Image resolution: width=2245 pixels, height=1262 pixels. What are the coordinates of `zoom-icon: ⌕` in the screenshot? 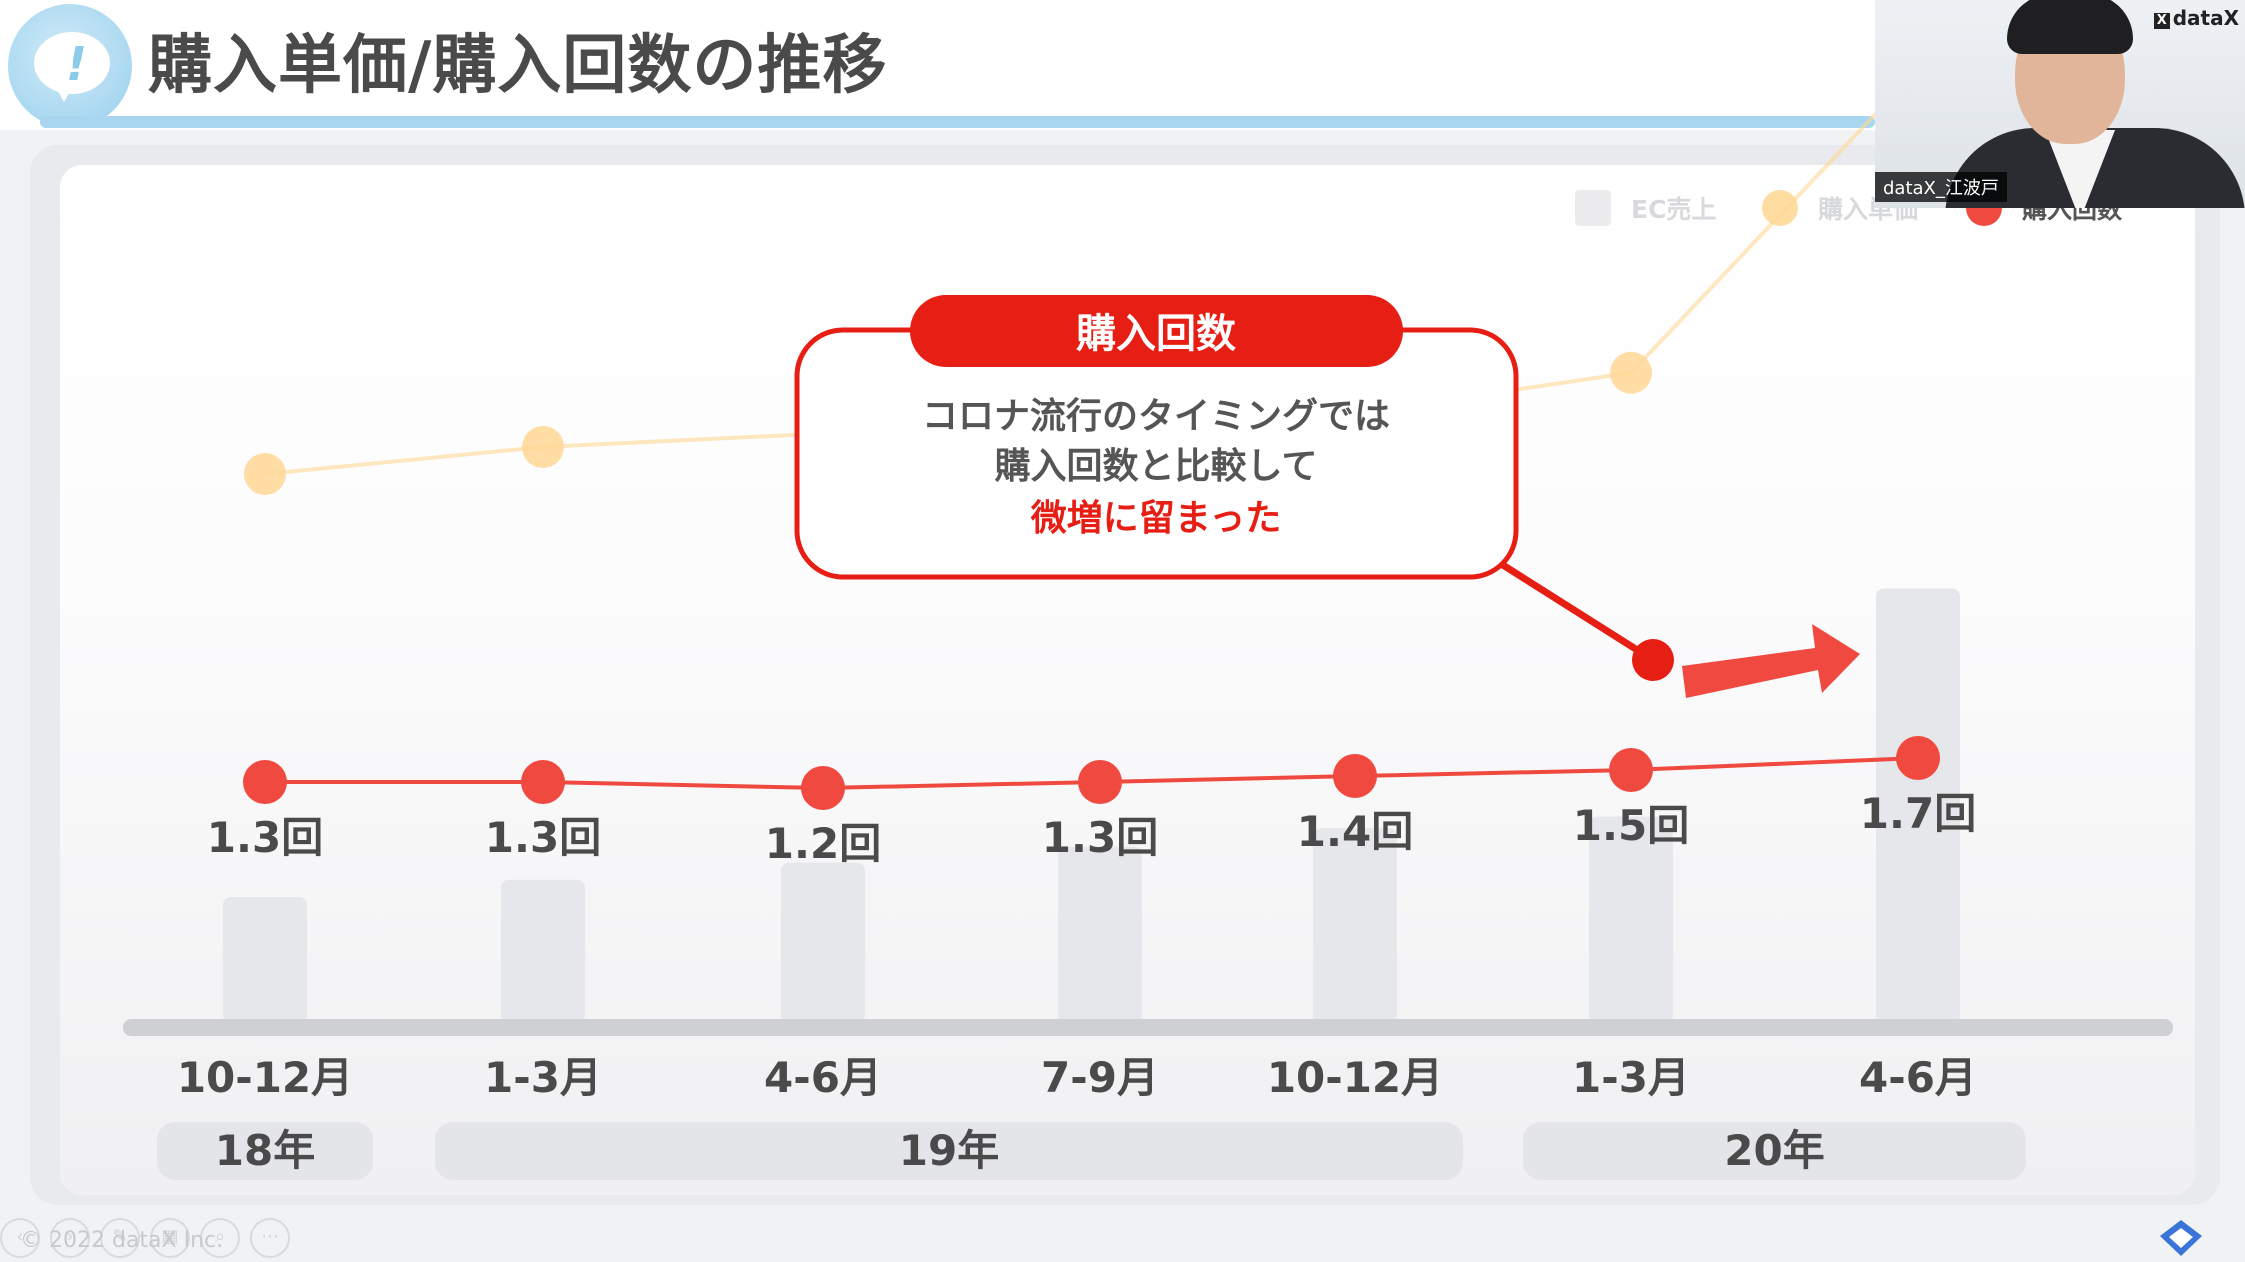 It's located at (220, 1238).